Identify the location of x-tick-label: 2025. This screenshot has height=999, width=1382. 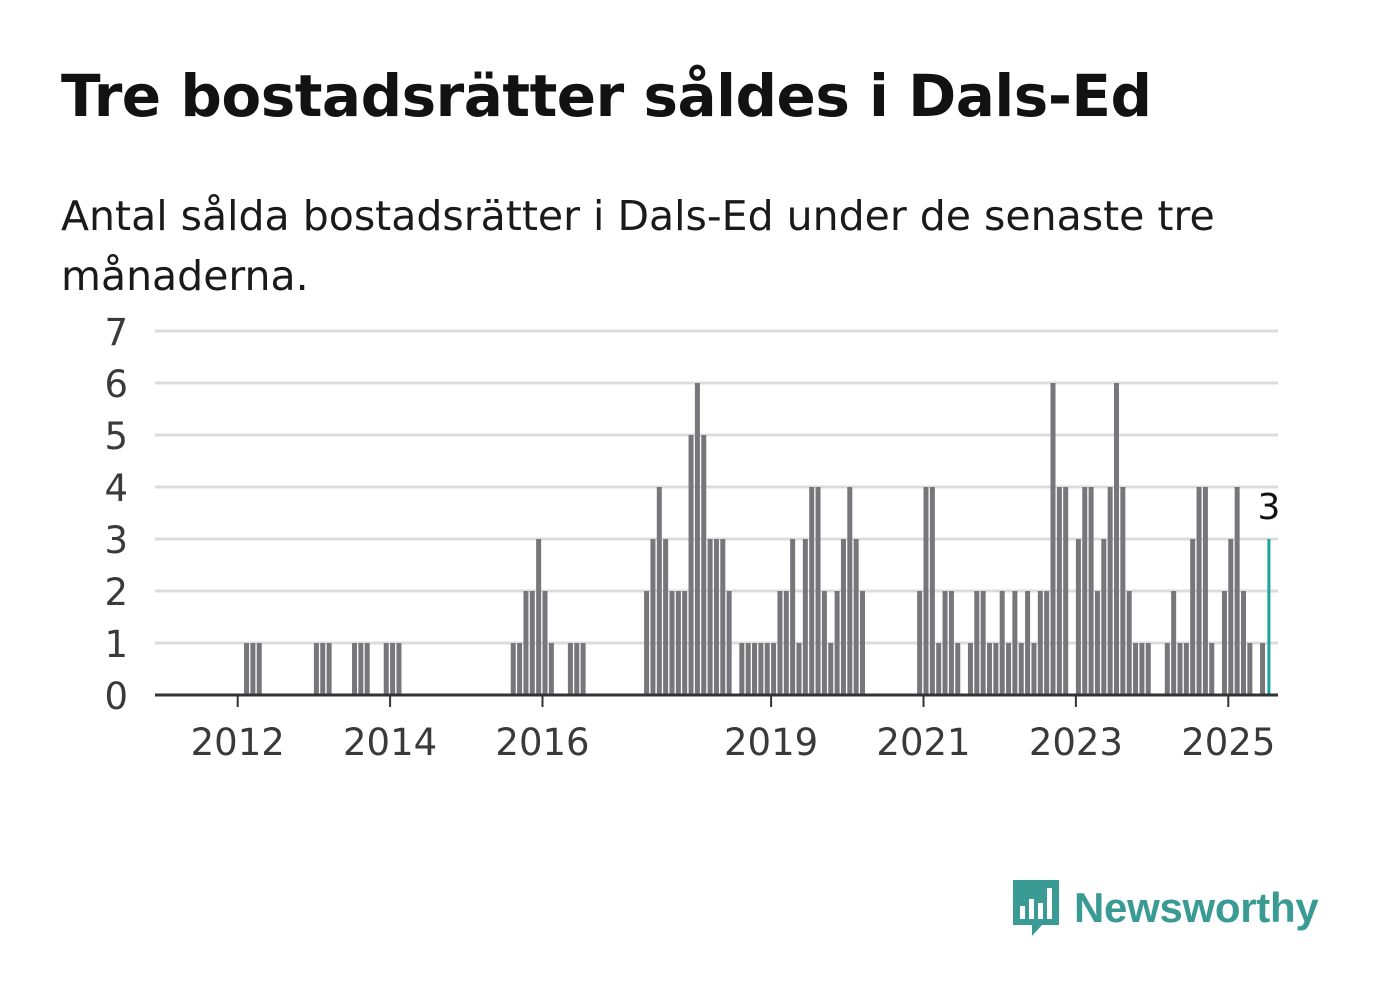
(1228, 742).